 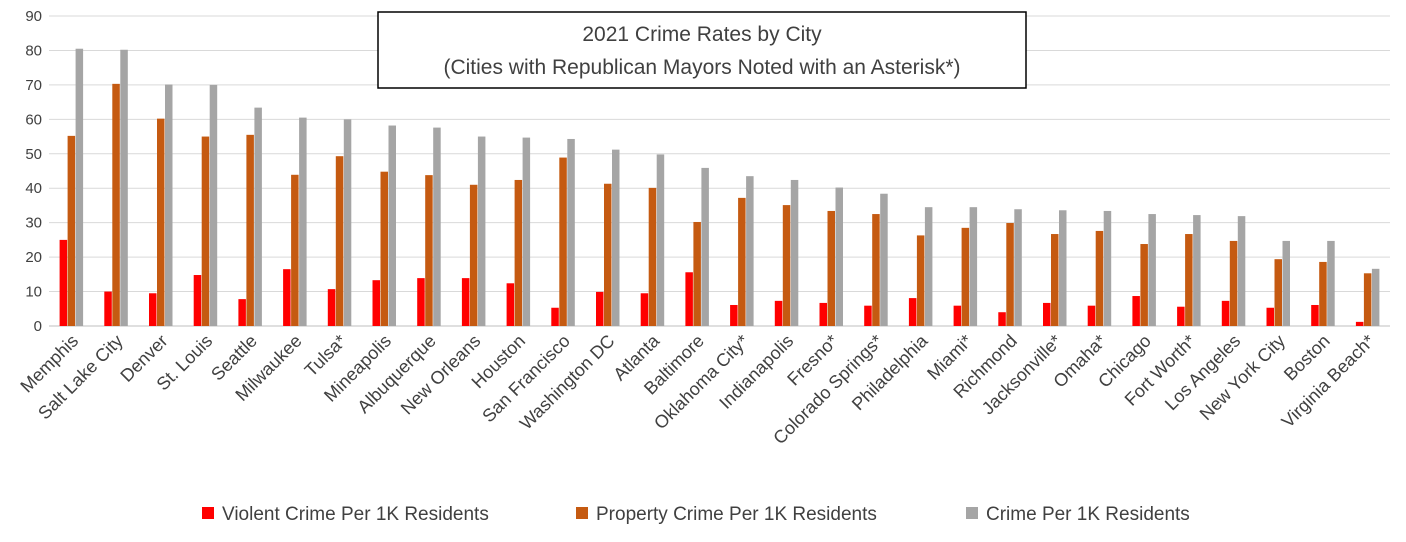 I want to click on title-frame, so click(x=702, y=50).